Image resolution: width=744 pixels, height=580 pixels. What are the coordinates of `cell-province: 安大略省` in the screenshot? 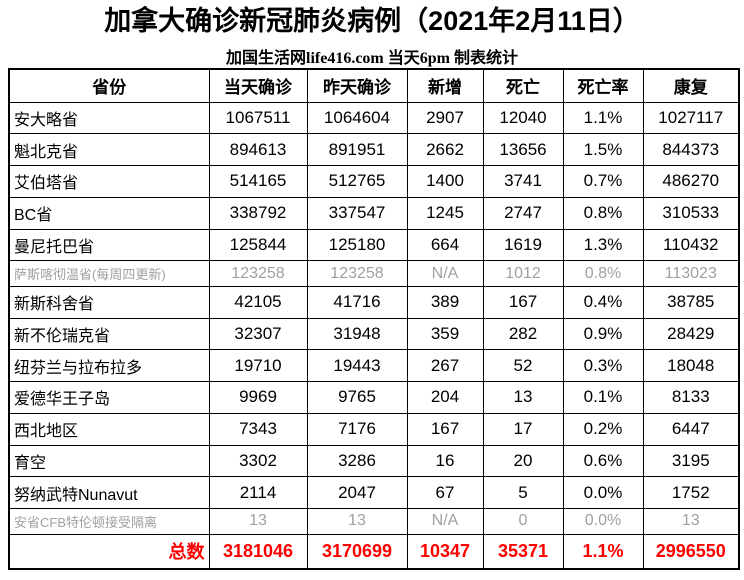 It's located at (109, 118).